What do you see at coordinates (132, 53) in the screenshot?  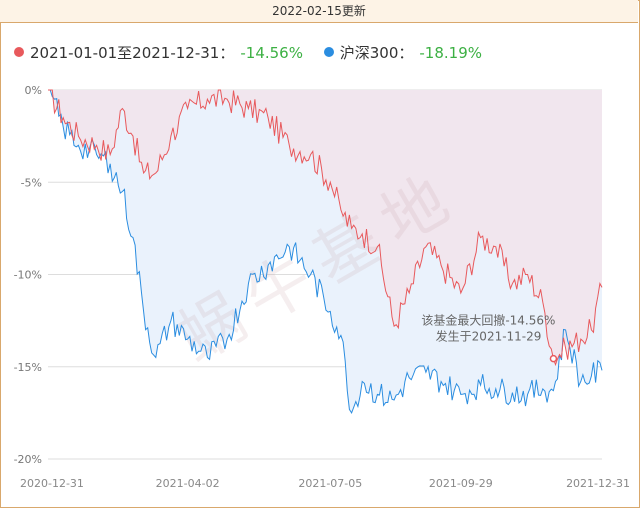 I see `fund-legend-label: 2021-01-01至2021-12-31：` at bounding box center [132, 53].